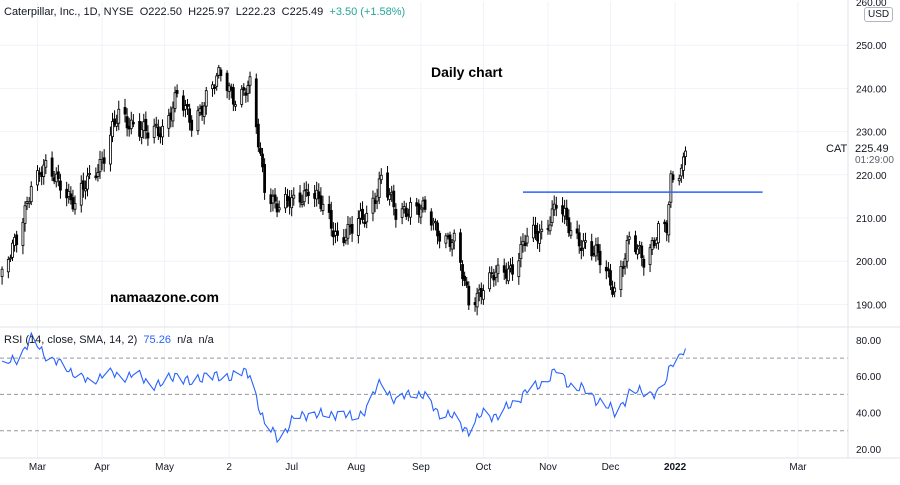  I want to click on currency-badge: USD, so click(879, 14).